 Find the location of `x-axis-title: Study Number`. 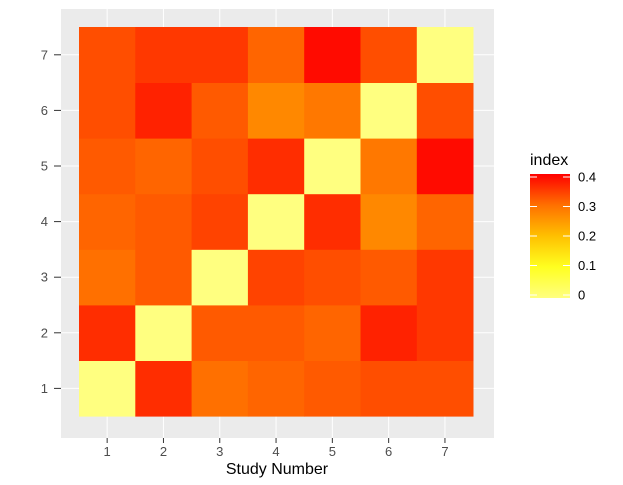

x-axis-title: Study Number is located at coordinates (277, 469).